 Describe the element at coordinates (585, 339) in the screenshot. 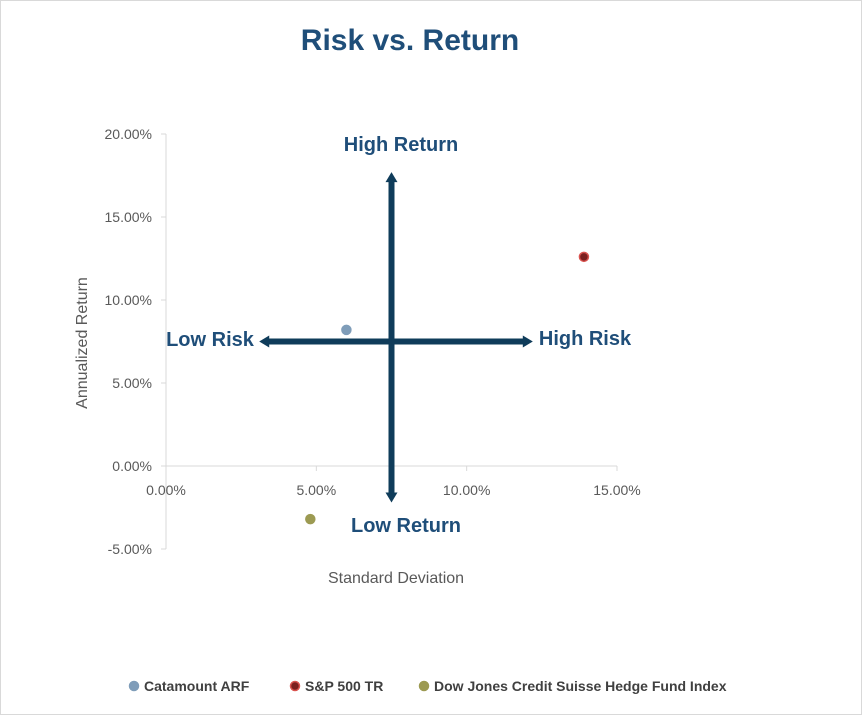

I see `high-risk-label: High Risk` at that location.